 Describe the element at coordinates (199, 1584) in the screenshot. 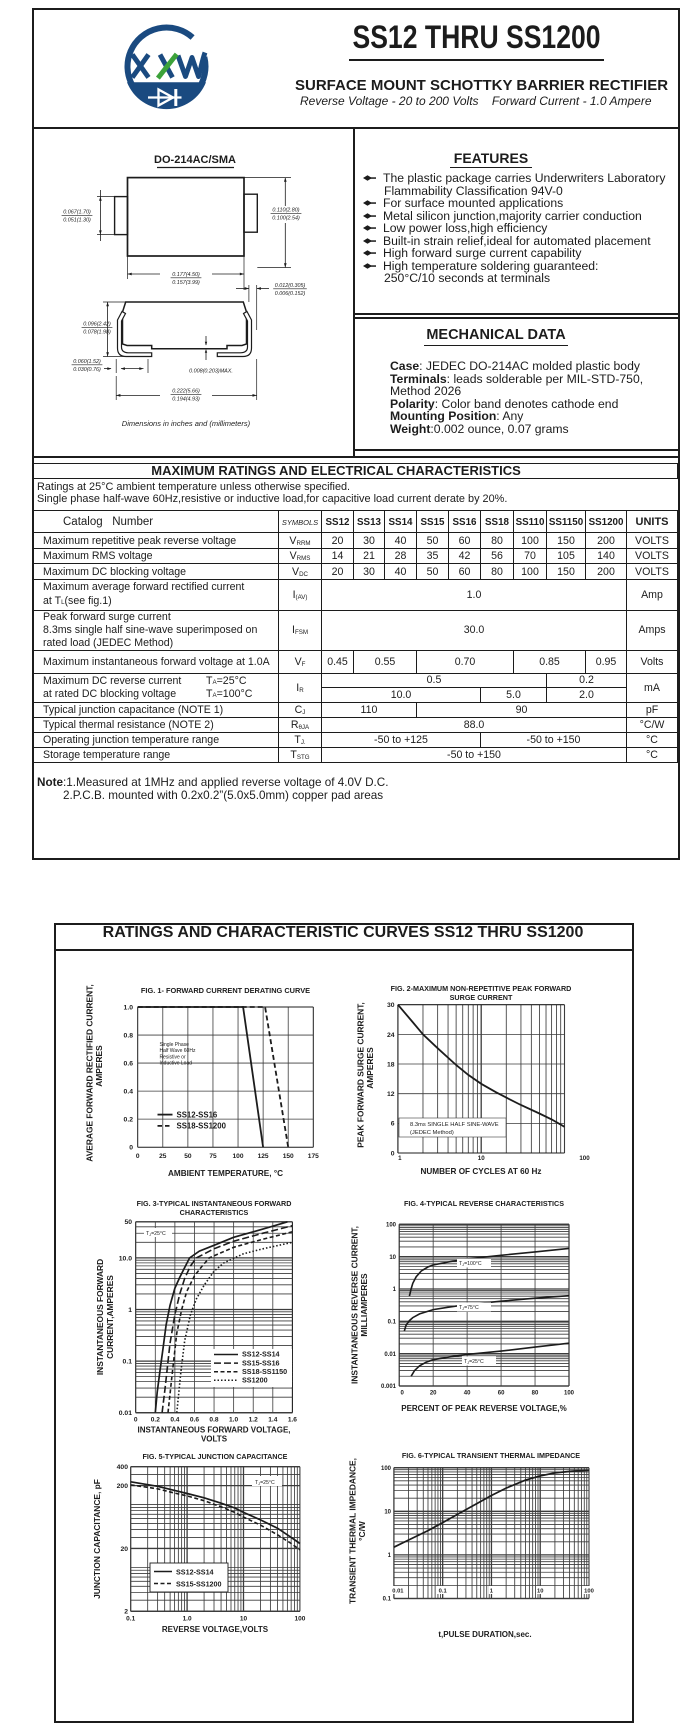

I see `svg-text: SS15-SS1200` at that location.